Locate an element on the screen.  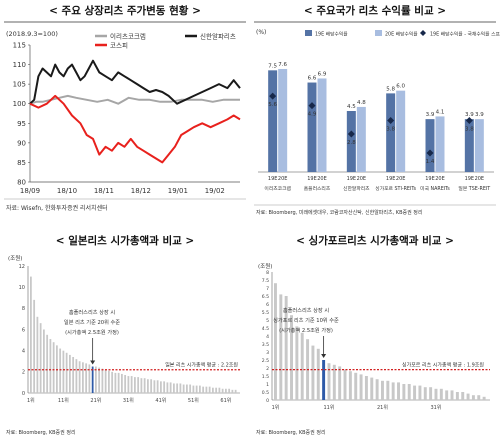
category-label: 미국 NAREITs is located at coordinates (435, 188).